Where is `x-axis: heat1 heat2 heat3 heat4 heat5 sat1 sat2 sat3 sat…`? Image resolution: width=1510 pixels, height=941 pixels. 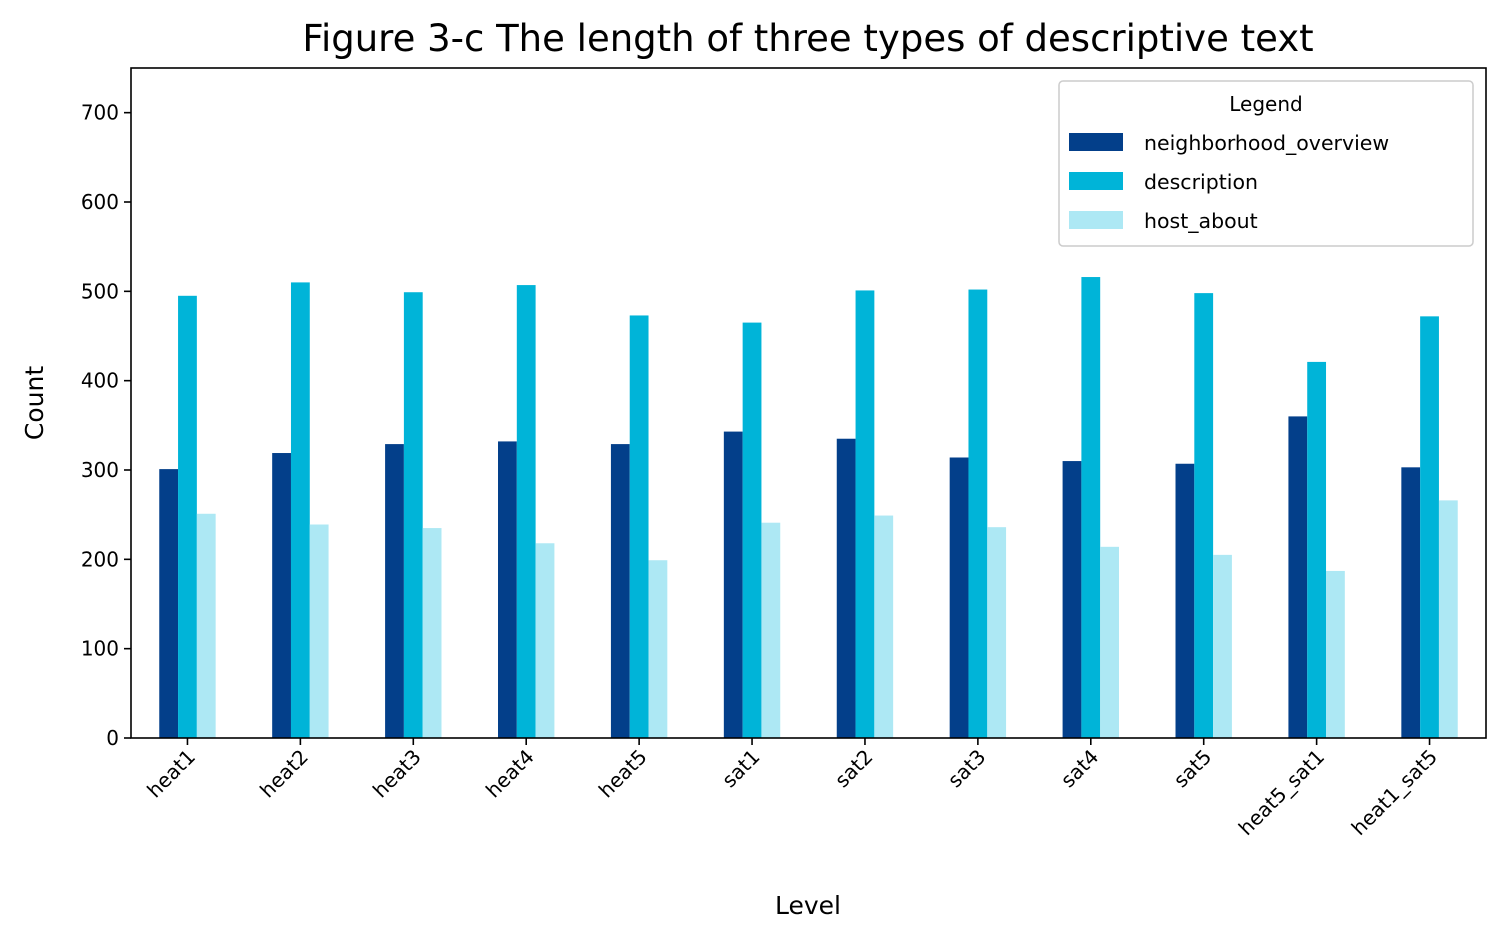
x-axis: heat1 heat2 heat3 heat4 heat5 sat1 sat2 sat3 sat… is located at coordinates (792, 789).